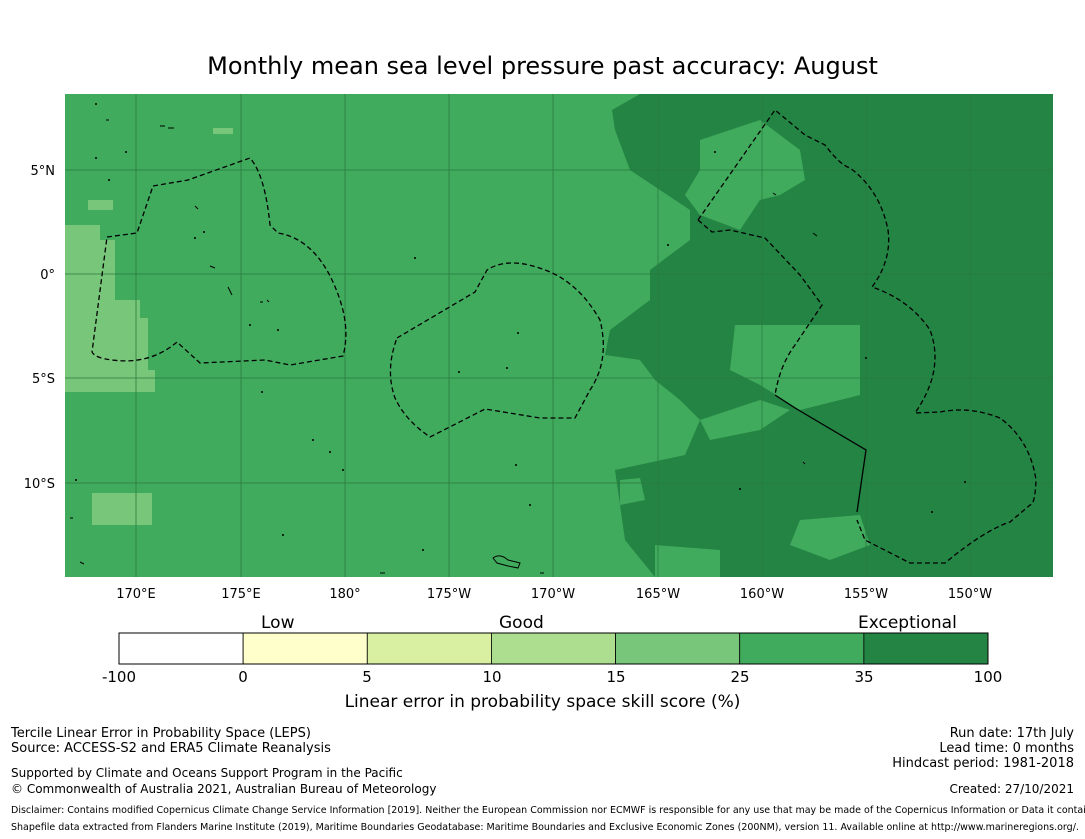 This screenshot has height=839, width=1085. Describe the element at coordinates (39, 328) in the screenshot. I see `latitude-labels: 5°N 0° 5°S 10°S` at that location.